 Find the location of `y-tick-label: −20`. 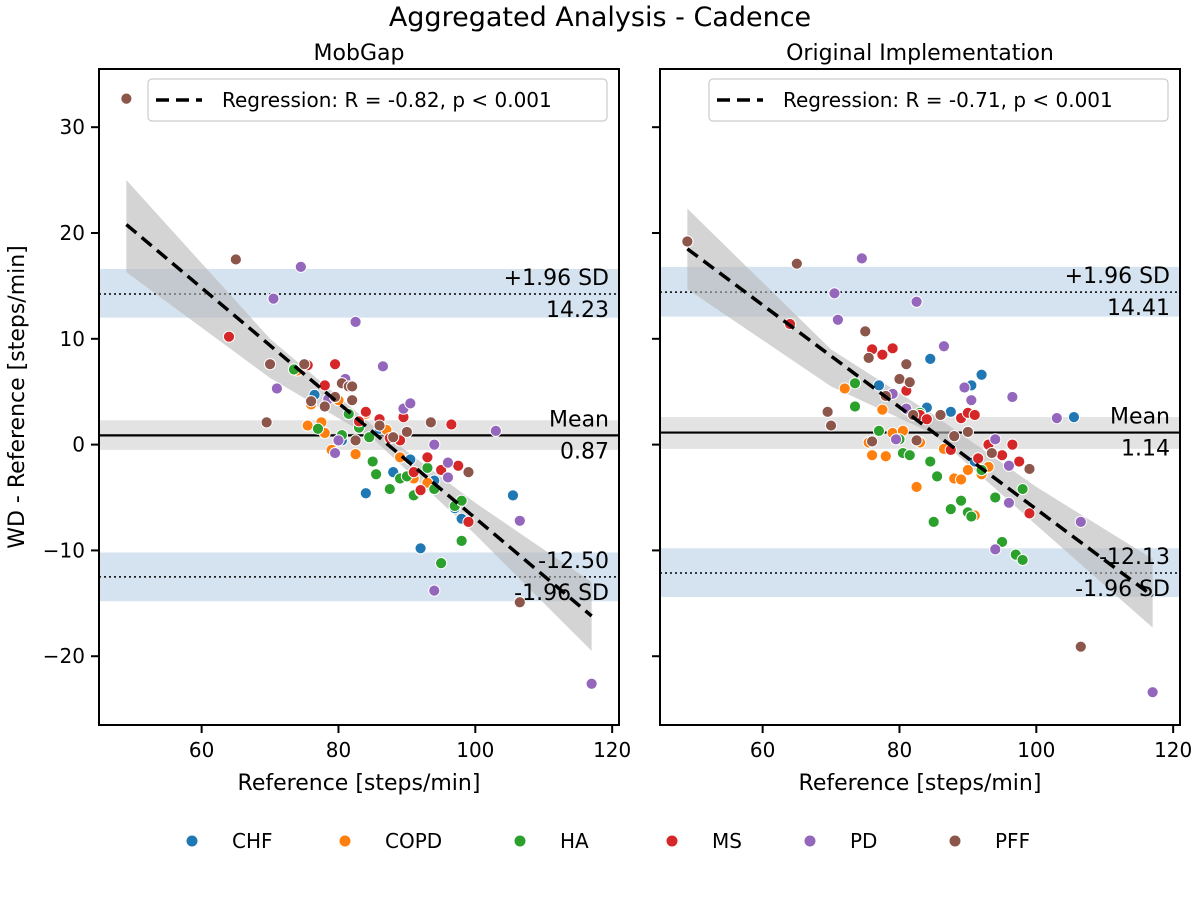

y-tick-label: −20 is located at coordinates (64, 656).